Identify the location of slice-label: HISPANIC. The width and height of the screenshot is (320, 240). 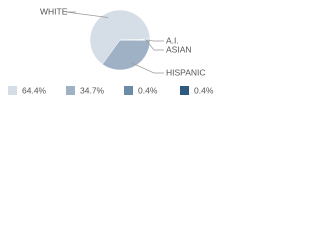
(186, 72).